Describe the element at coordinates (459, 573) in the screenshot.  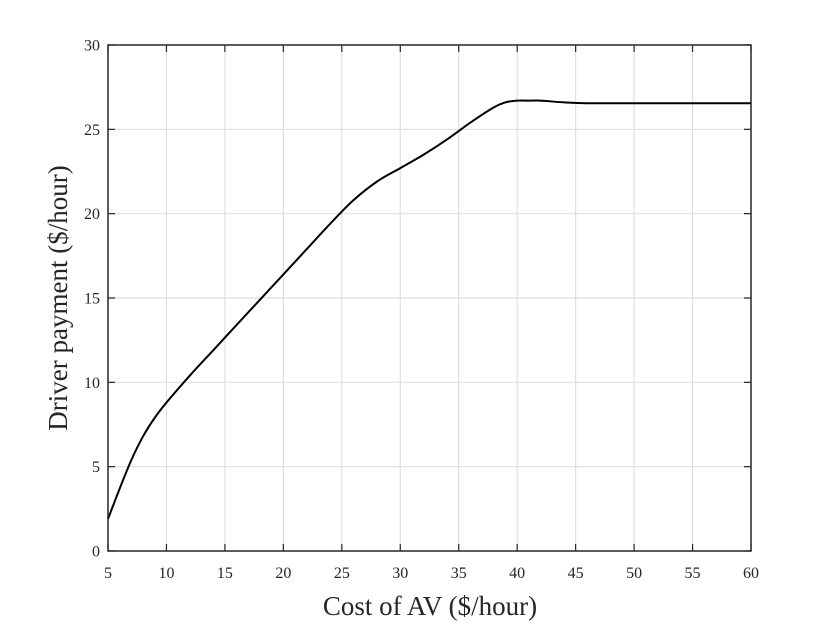
I see `x-tick-label: 35` at that location.